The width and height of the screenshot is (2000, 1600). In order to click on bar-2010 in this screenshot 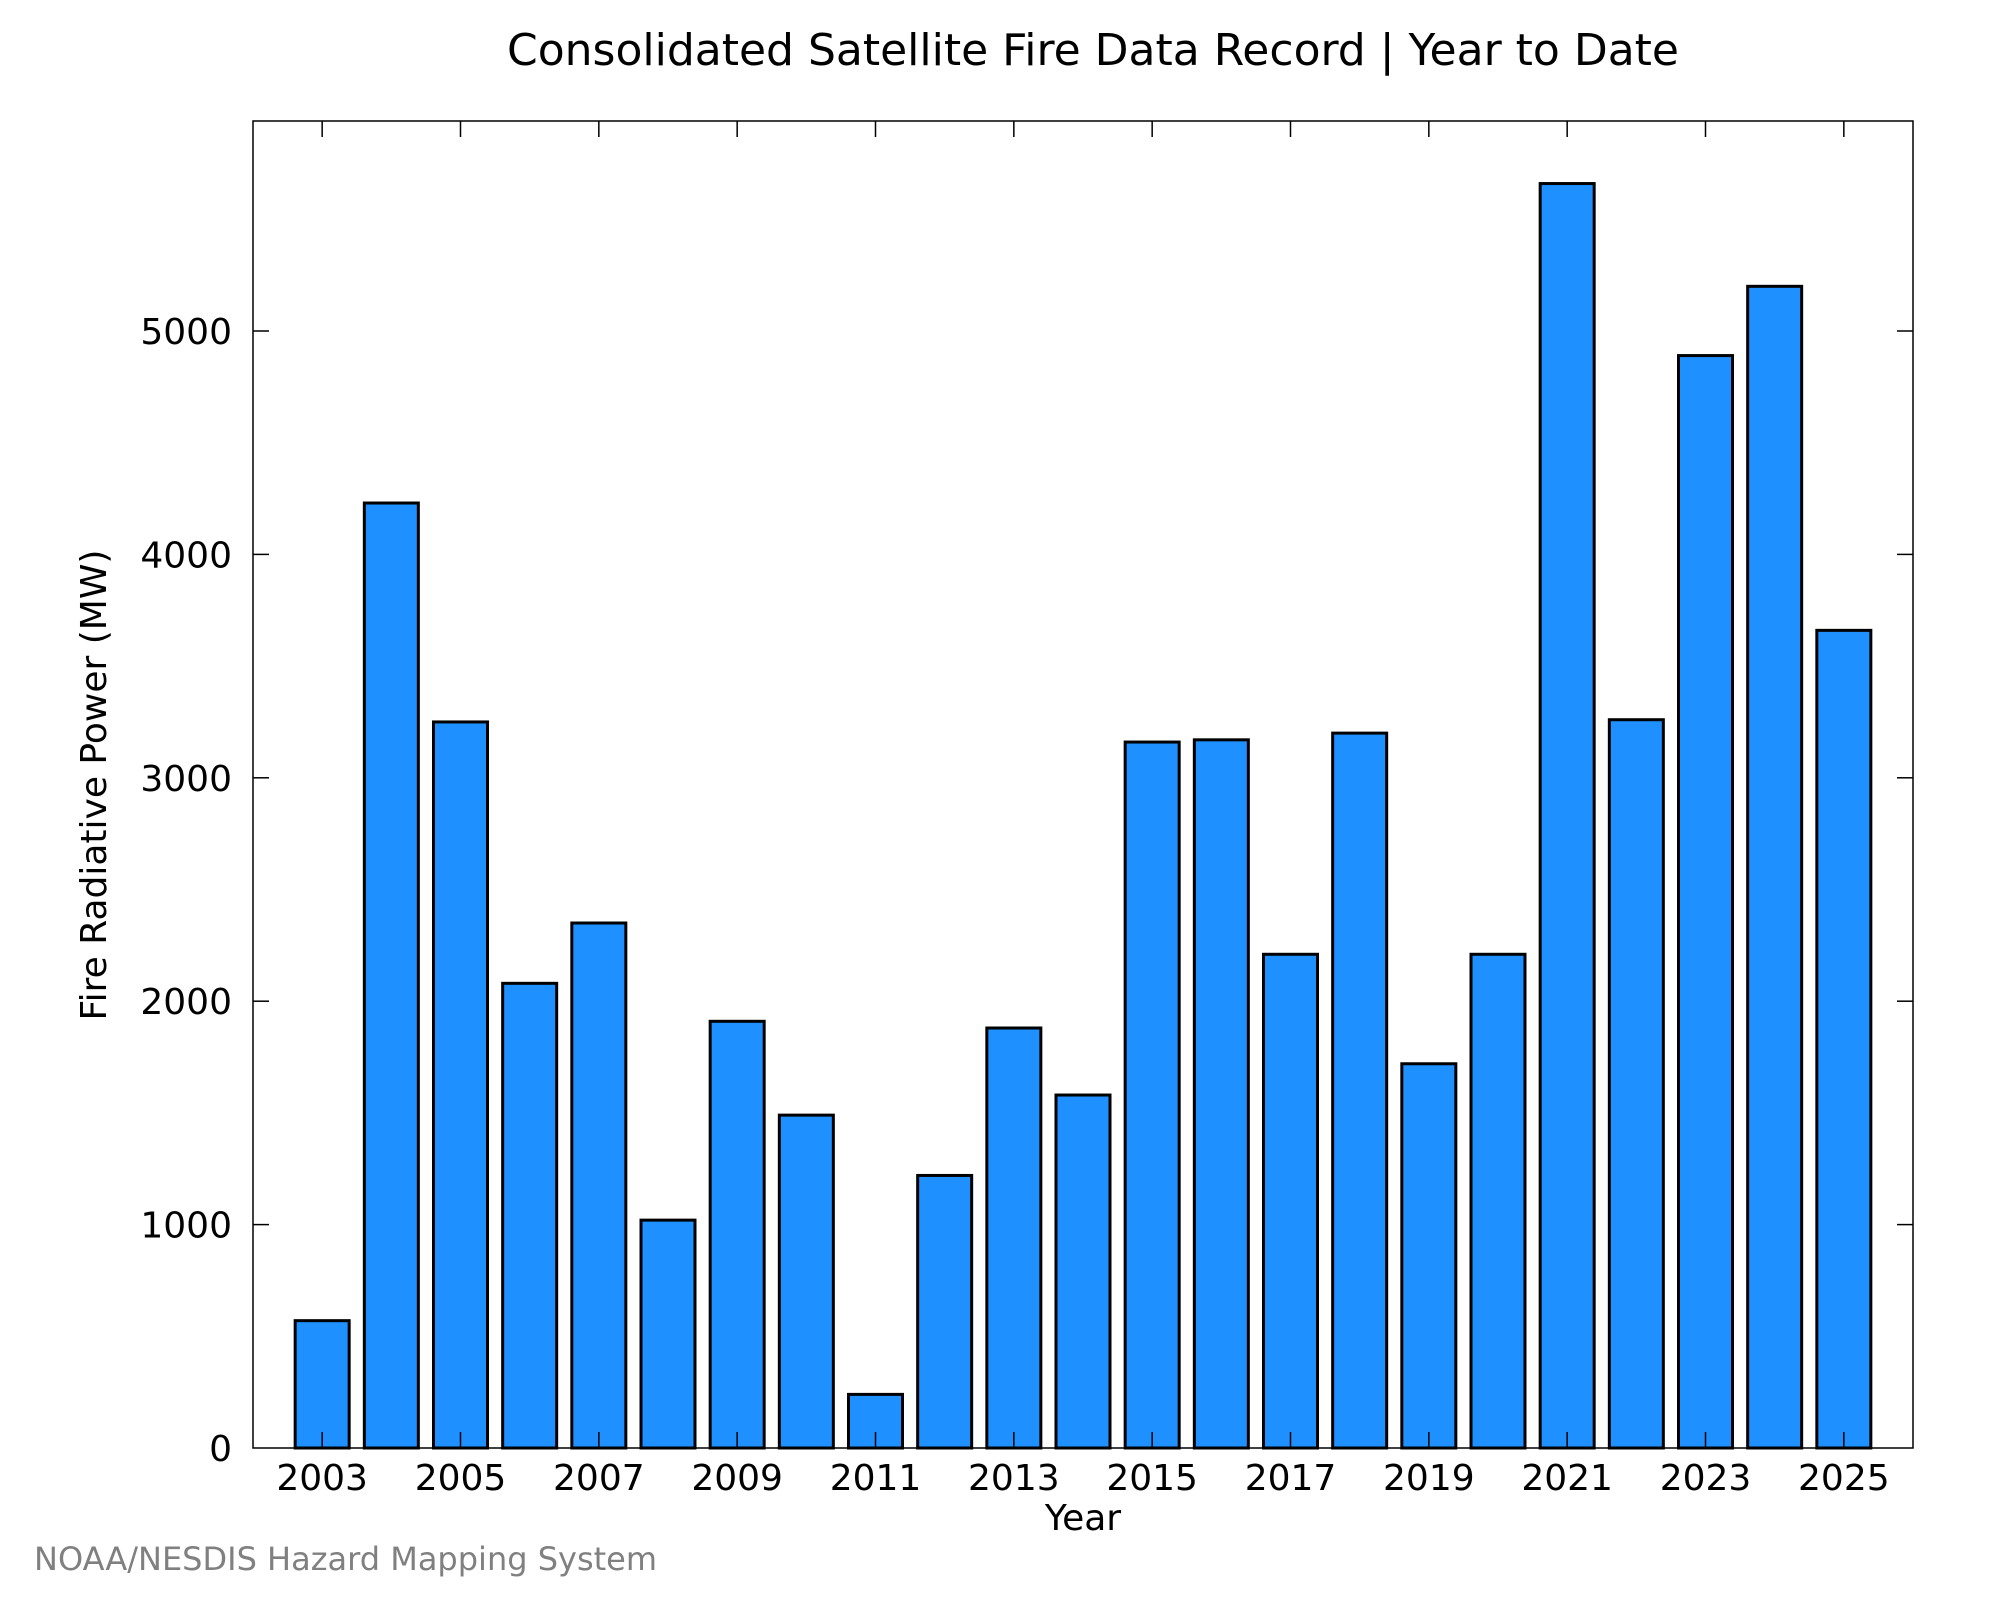, I will do `click(806, 1281)`.